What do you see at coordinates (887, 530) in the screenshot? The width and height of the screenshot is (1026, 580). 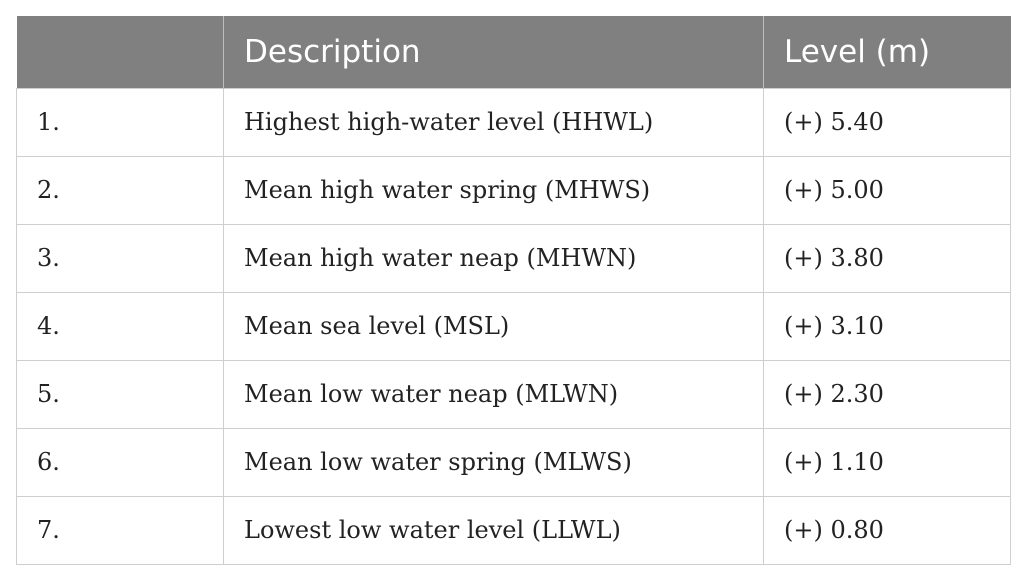 I see `row-level: (+) 0.80` at bounding box center [887, 530].